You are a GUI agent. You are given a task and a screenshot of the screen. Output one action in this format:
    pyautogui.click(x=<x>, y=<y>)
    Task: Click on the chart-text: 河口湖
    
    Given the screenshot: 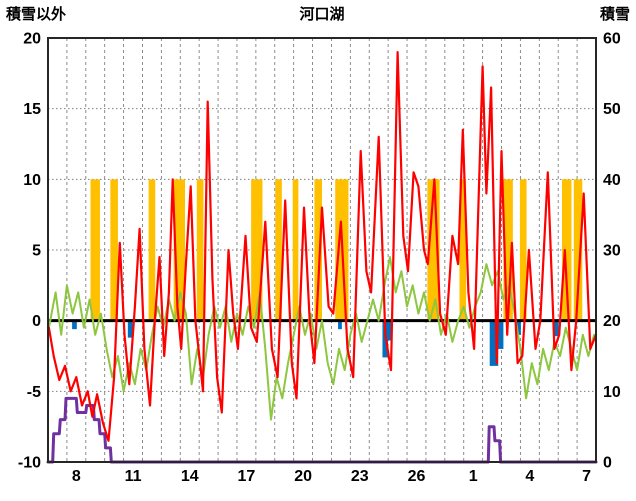 What is the action you would take?
    pyautogui.click(x=321, y=14)
    